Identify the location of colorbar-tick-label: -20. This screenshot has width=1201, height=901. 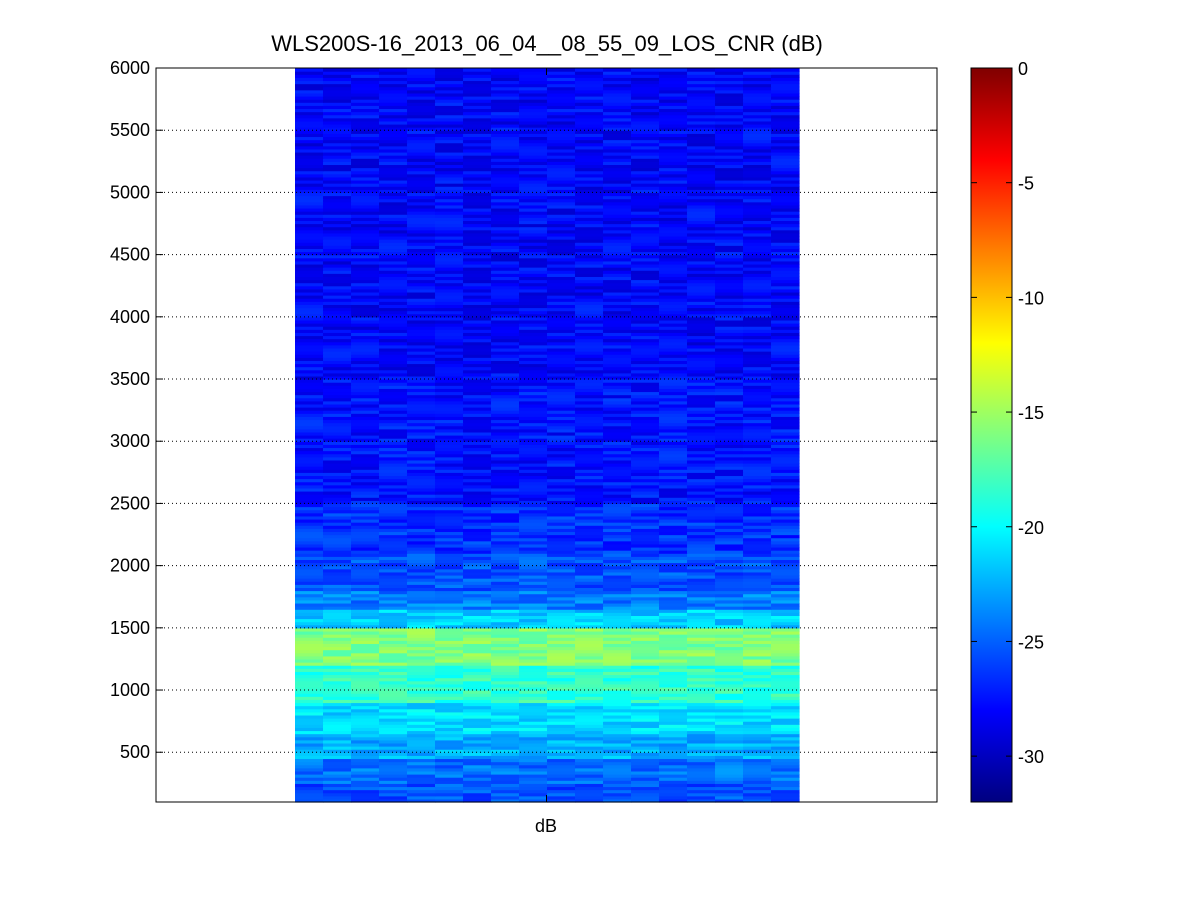
(1031, 528).